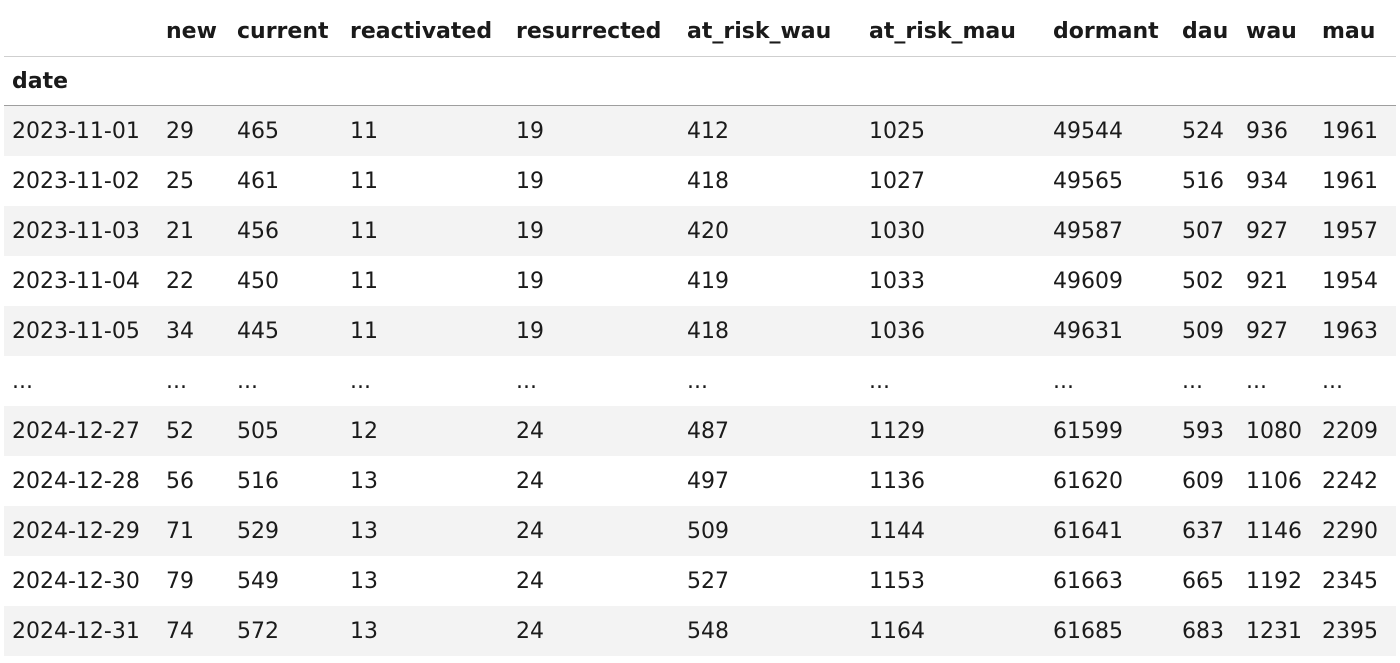 The image size is (1400, 663). Describe the element at coordinates (700, 81) in the screenshot. I see `index-name-row: date` at that location.